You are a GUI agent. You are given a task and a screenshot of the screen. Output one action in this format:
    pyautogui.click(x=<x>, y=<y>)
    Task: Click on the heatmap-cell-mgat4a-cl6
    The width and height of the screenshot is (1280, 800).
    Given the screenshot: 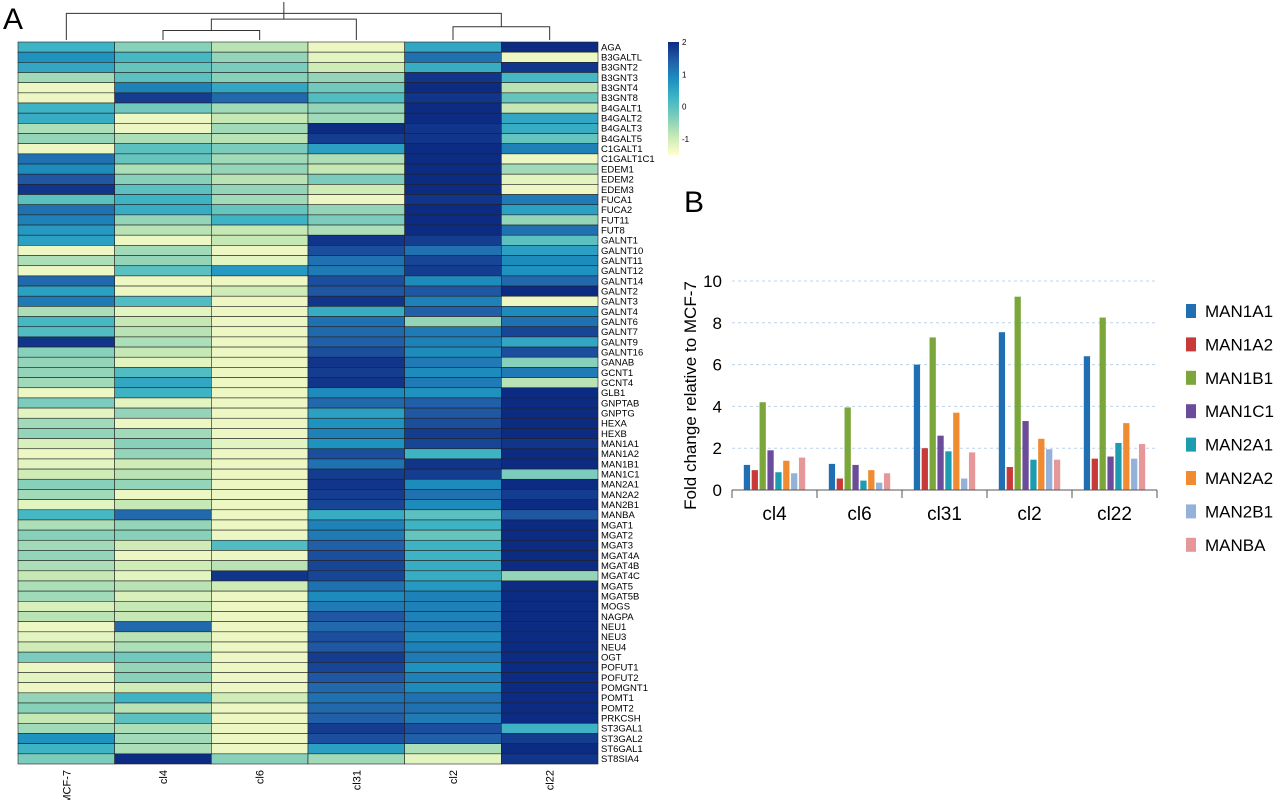 What is the action you would take?
    pyautogui.click(x=260, y=555)
    